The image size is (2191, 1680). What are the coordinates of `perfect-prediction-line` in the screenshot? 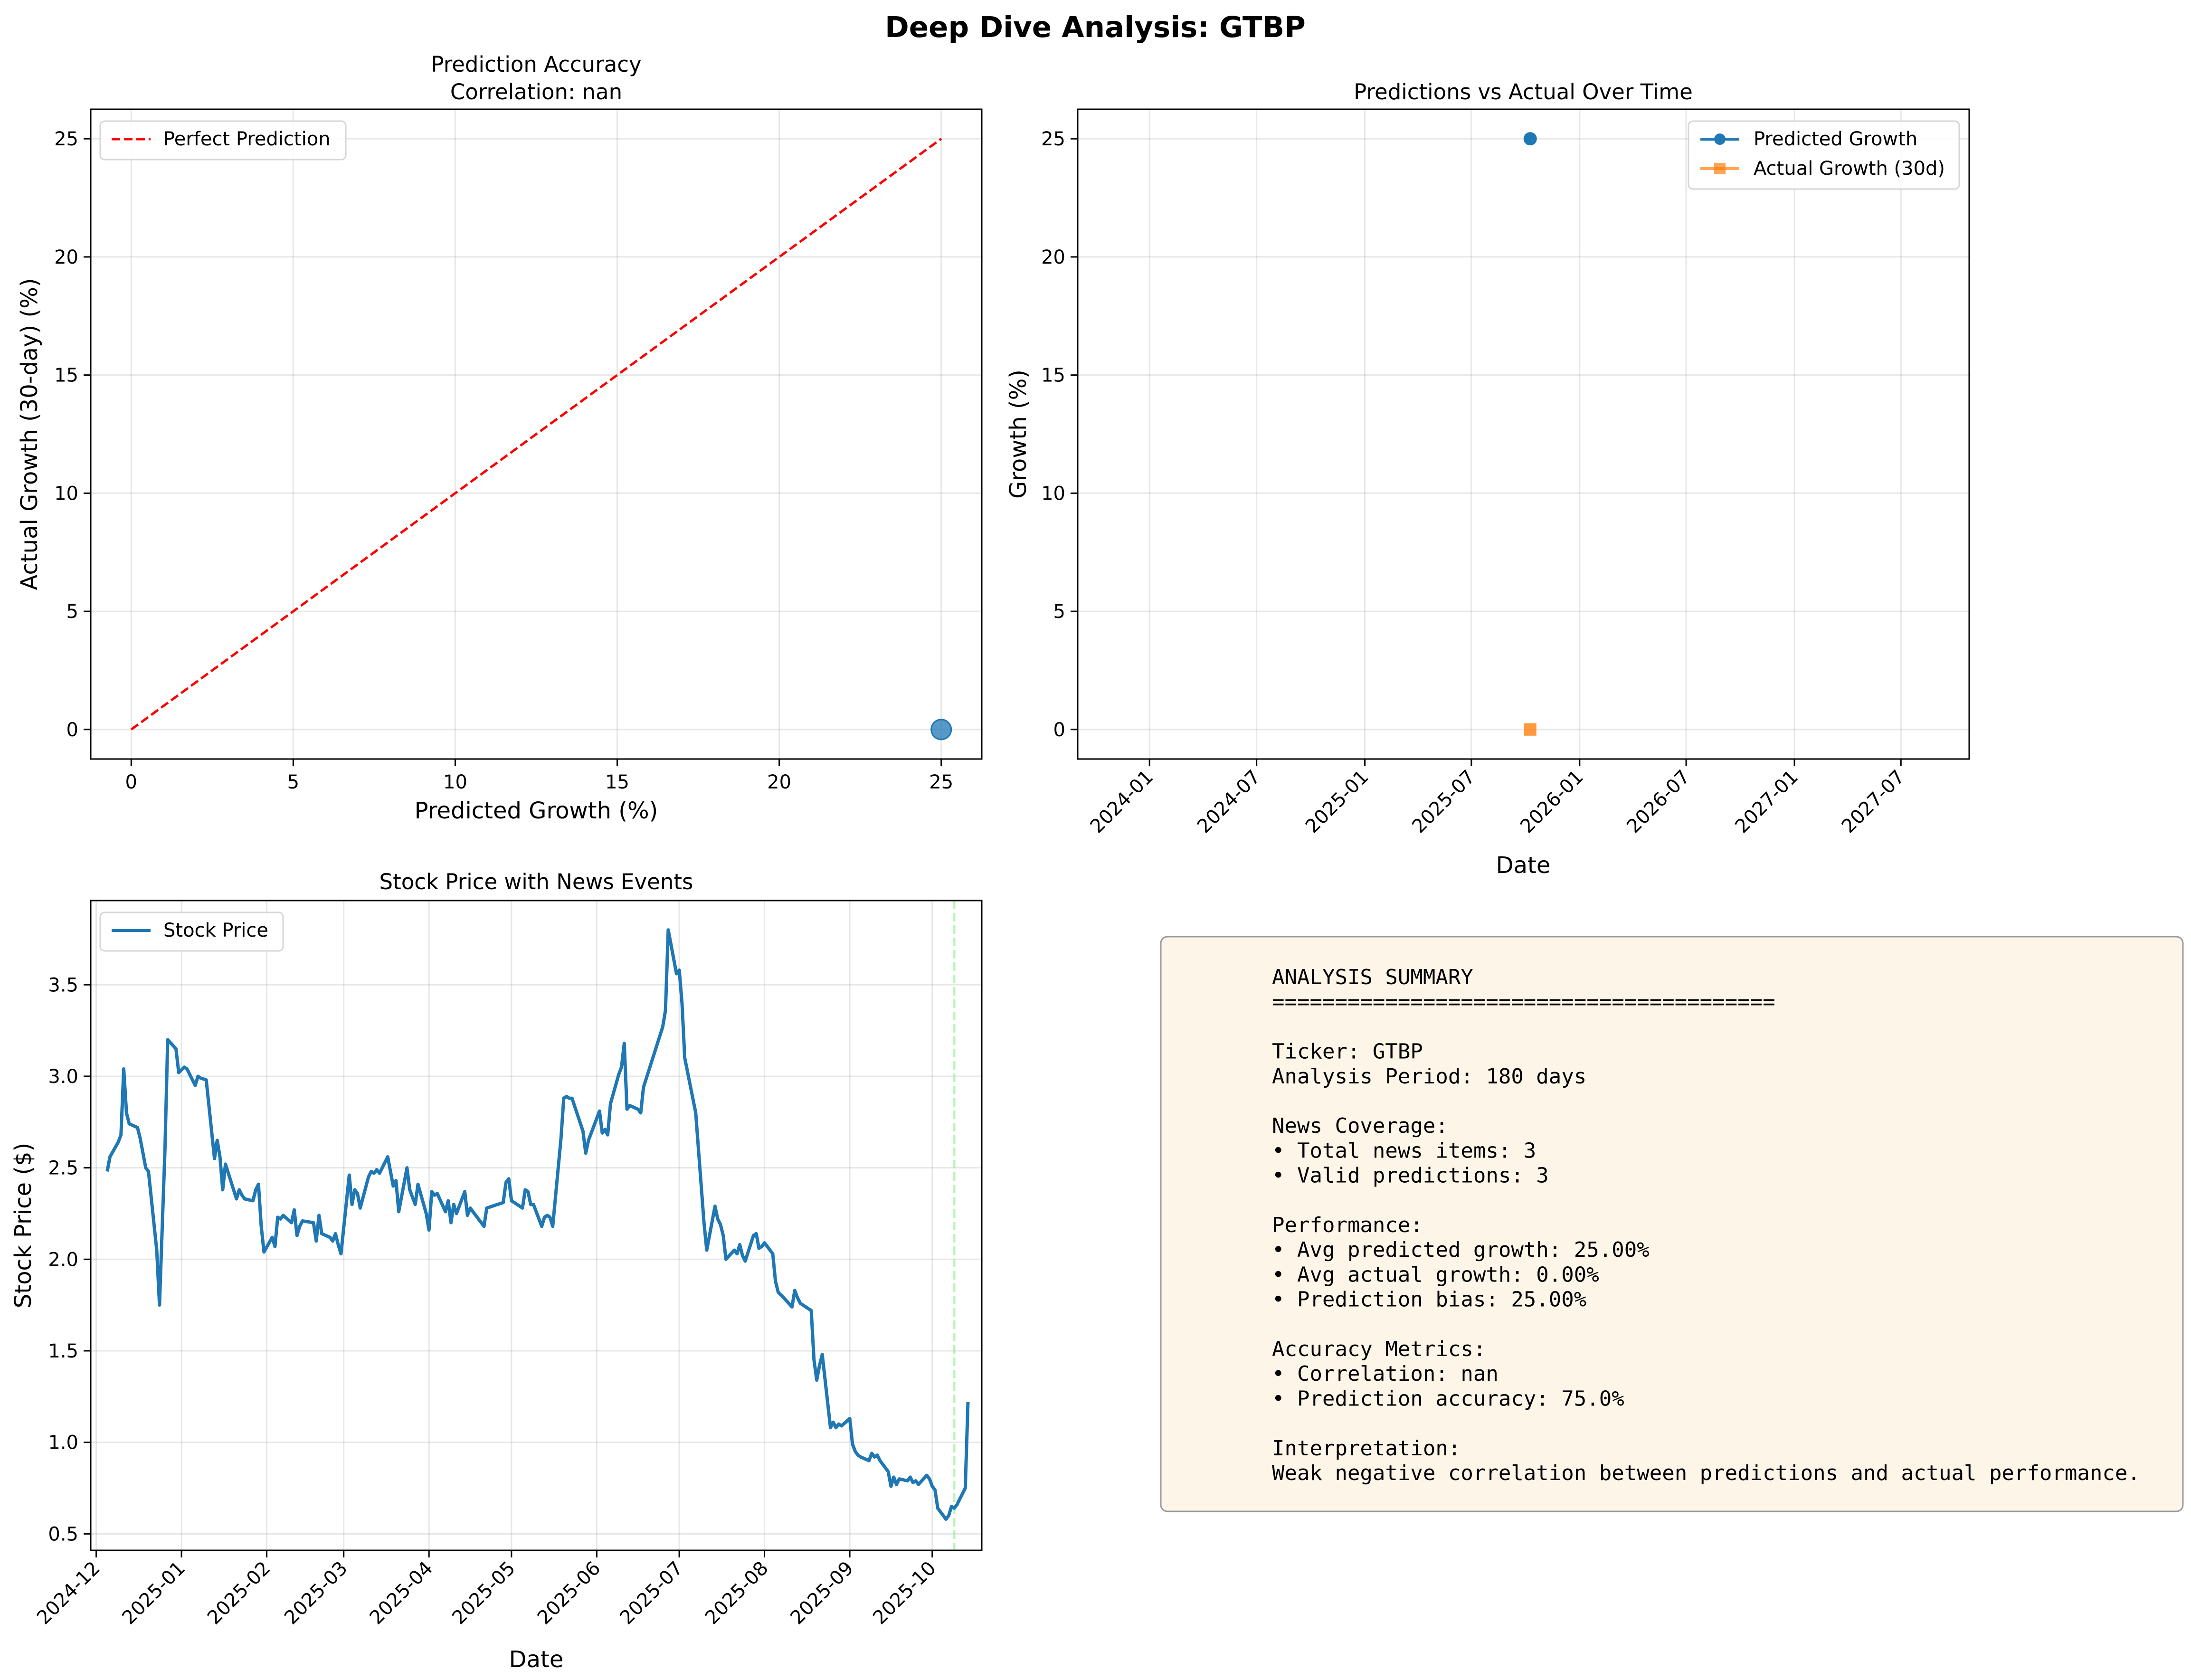 It's located at (536, 434).